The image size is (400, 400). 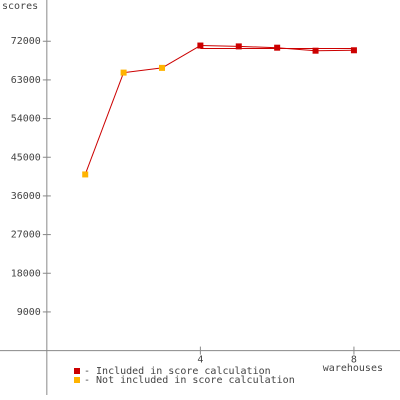 What do you see at coordinates (26, 196) in the screenshot?
I see `y-tick-label: 36000` at bounding box center [26, 196].